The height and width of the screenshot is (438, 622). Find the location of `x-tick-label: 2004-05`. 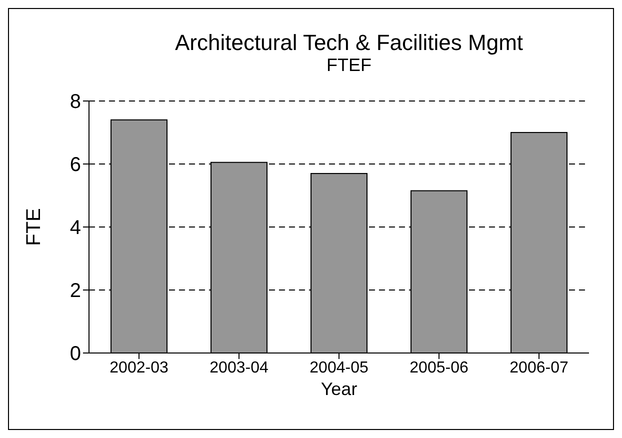

x-tick-label: 2004-05 is located at coordinates (339, 367).